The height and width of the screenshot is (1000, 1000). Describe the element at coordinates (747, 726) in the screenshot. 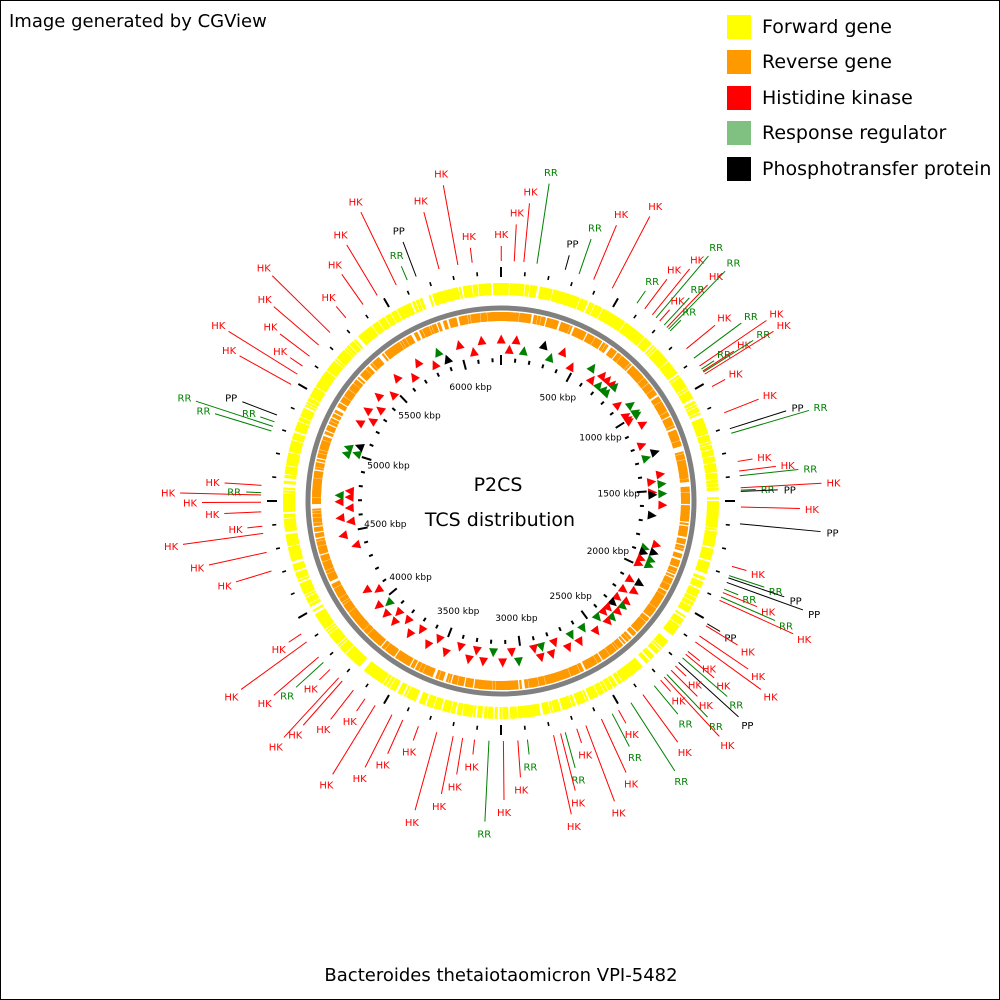

I see `feature-label: PP` at that location.